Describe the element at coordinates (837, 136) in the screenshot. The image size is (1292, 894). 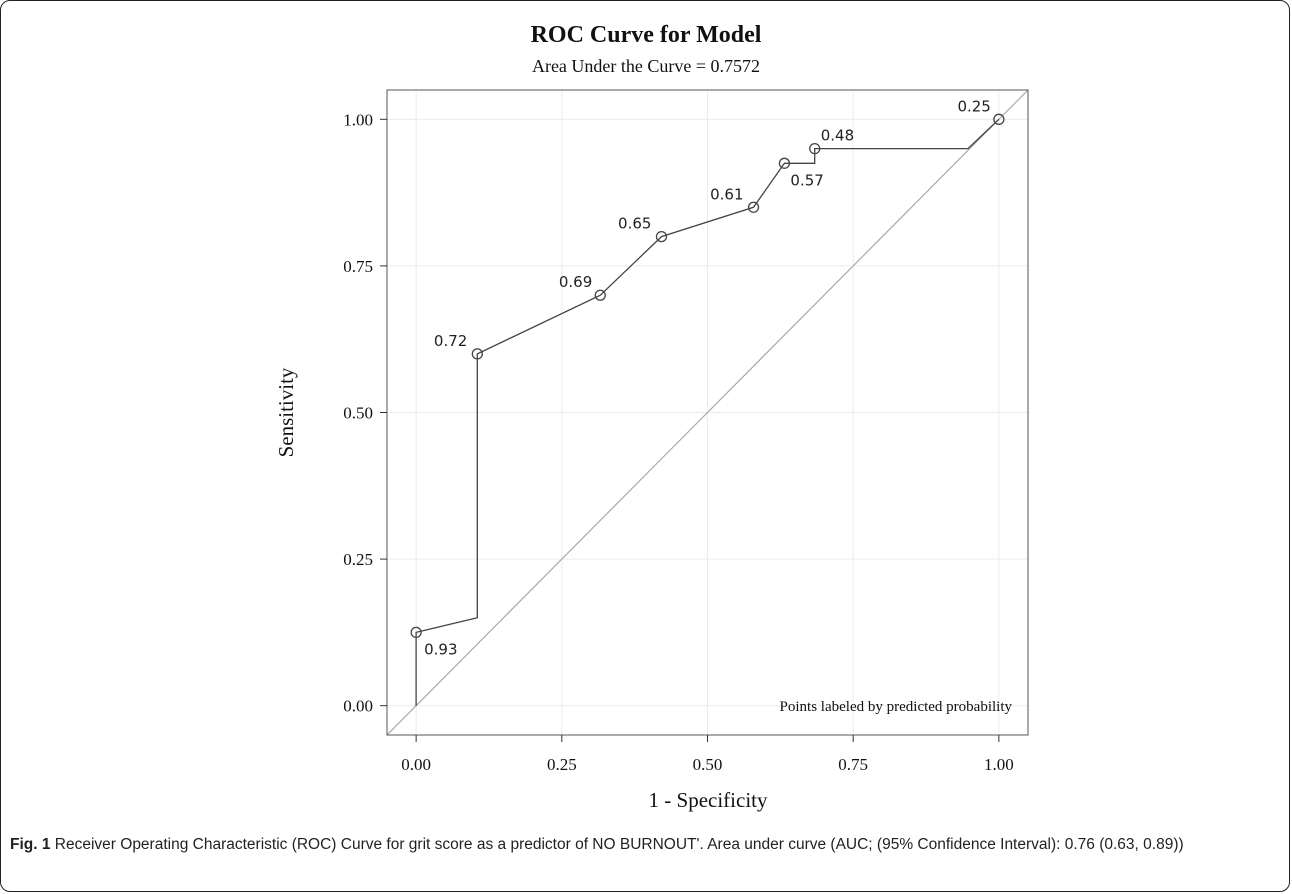
I see `roc-point-label: 0.48` at that location.